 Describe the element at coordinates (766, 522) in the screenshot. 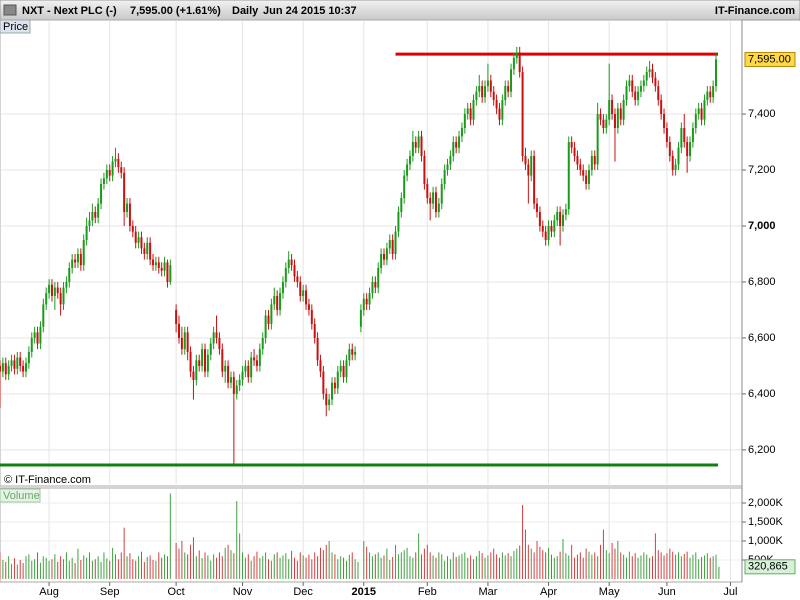

I see `y-tick-label: 1,500K` at that location.